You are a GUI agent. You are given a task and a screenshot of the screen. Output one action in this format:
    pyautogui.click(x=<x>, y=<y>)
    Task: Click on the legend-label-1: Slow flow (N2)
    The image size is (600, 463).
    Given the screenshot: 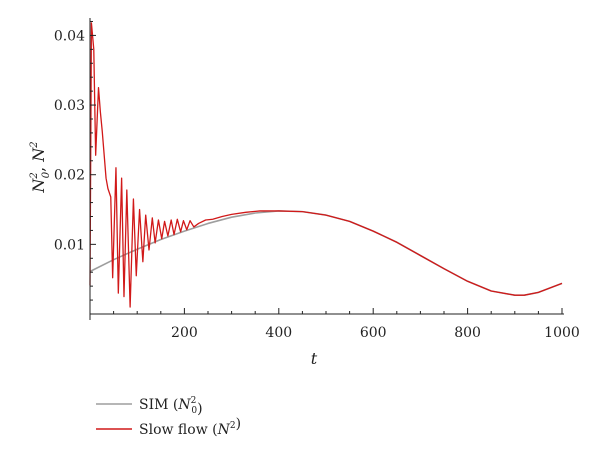 What is the action you would take?
    pyautogui.click(x=190, y=427)
    